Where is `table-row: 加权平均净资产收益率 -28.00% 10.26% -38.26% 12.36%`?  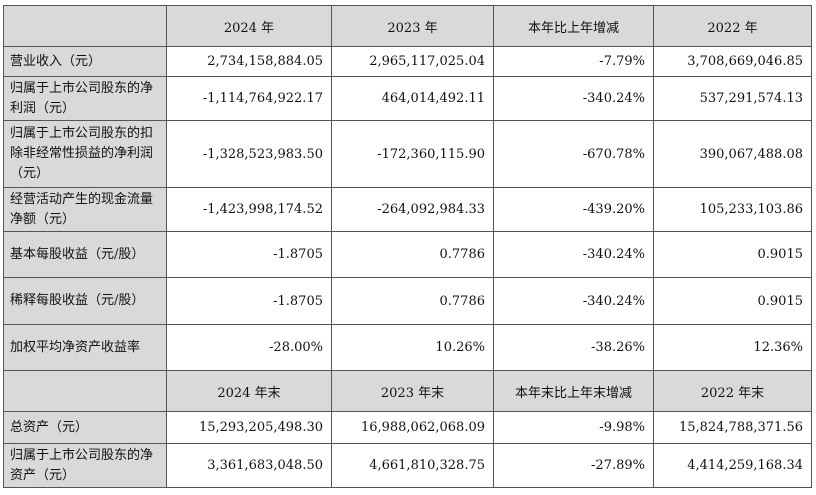
table-row: 加权平均净资产收益率 -28.00% 10.26% -38.26% 12.36% is located at coordinates (407, 347).